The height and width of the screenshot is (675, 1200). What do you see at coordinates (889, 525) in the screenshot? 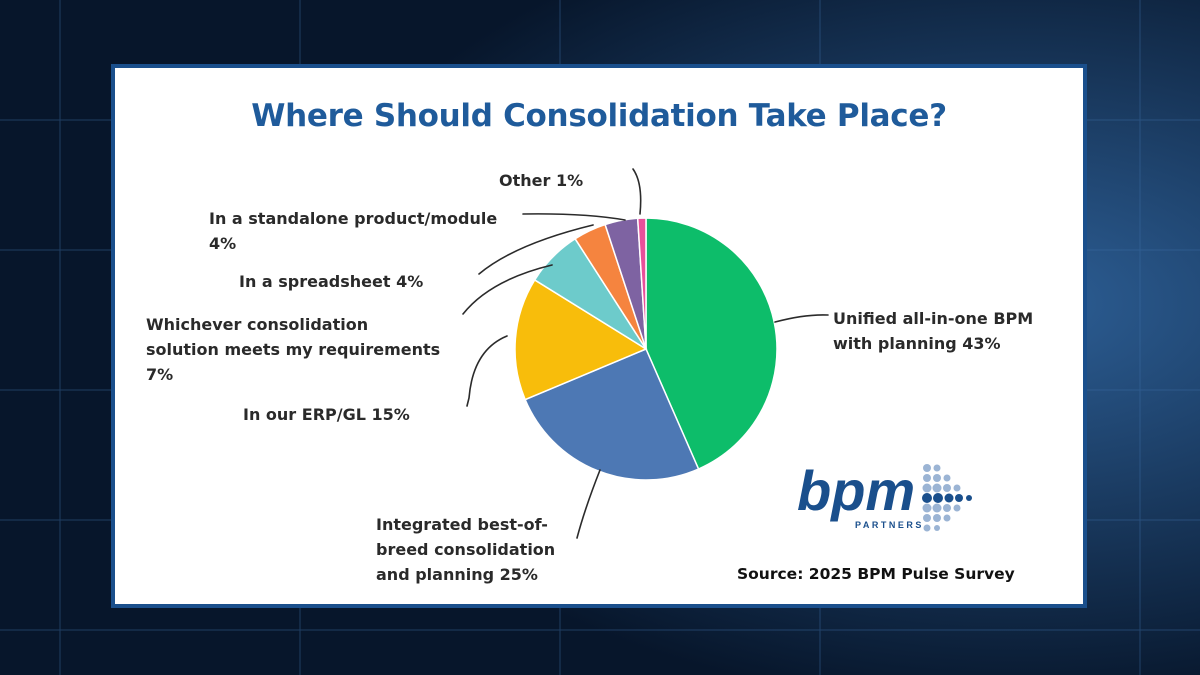
I see `logo-subtitle: PARTNERS` at bounding box center [889, 525].